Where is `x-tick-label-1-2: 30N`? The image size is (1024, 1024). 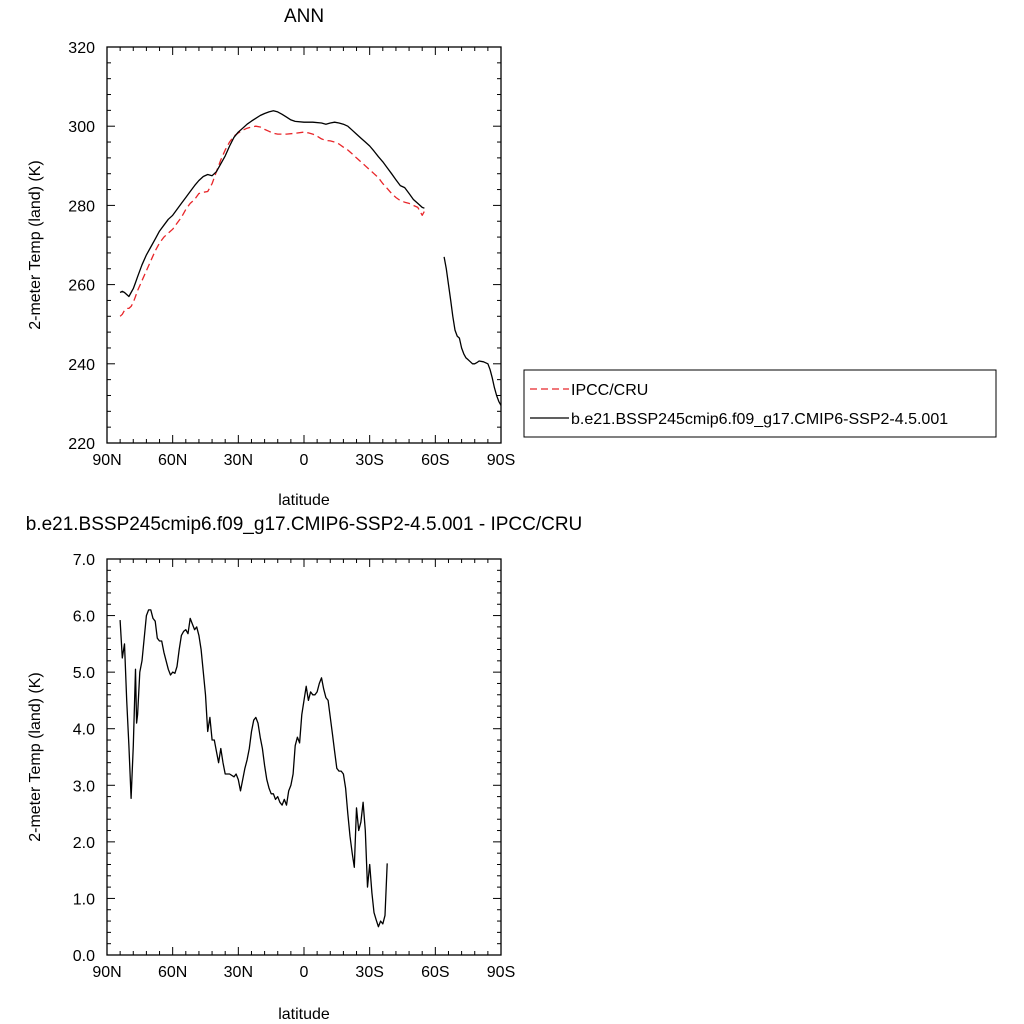 x-tick-label-1-2: 30N is located at coordinates (238, 972).